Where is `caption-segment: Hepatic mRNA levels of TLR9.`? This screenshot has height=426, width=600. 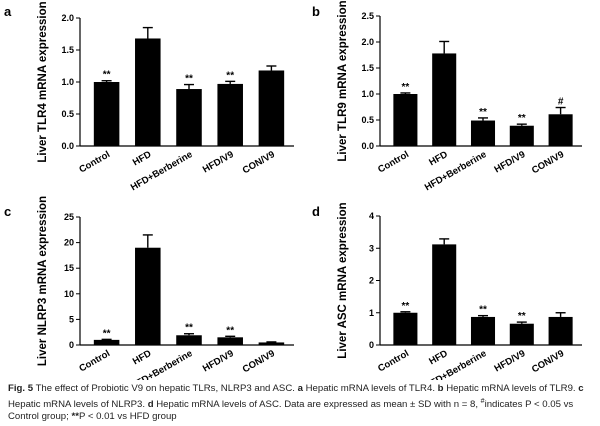 caption-segment: Hepatic mRNA levels of TLR9. is located at coordinates (511, 388).